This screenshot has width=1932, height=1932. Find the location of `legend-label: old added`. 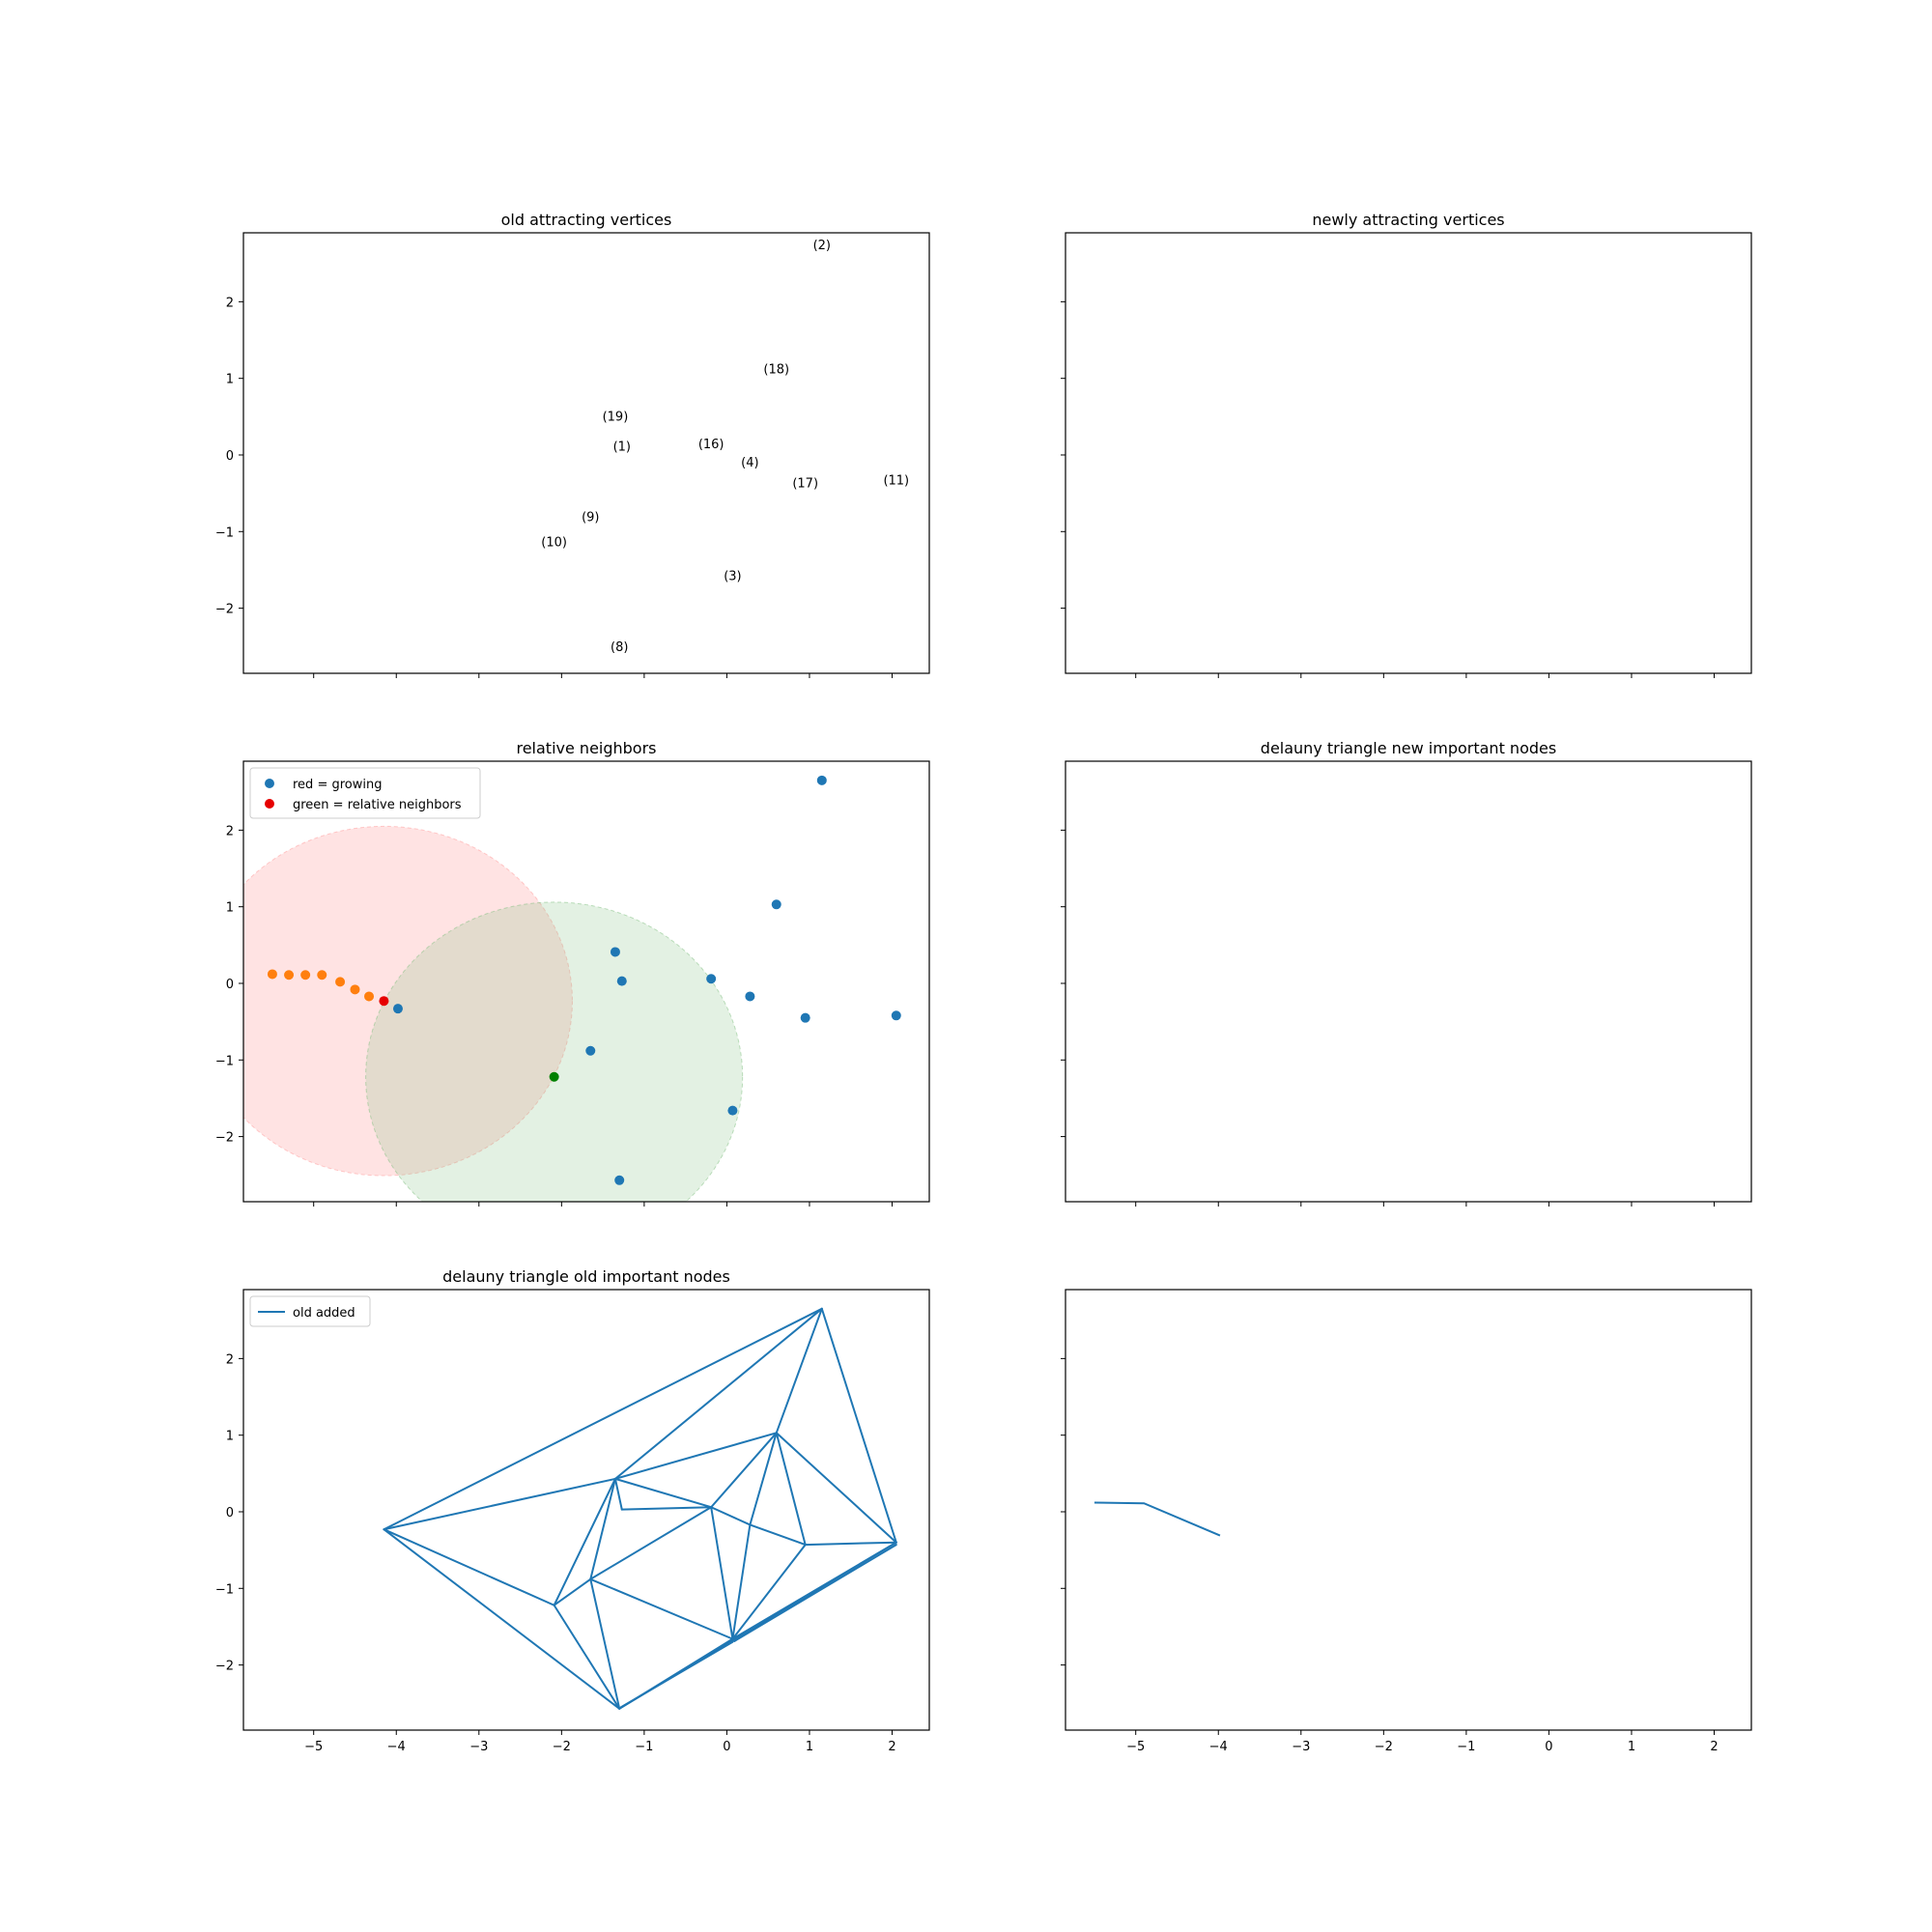

legend-label: old added is located at coordinates (324, 1313).